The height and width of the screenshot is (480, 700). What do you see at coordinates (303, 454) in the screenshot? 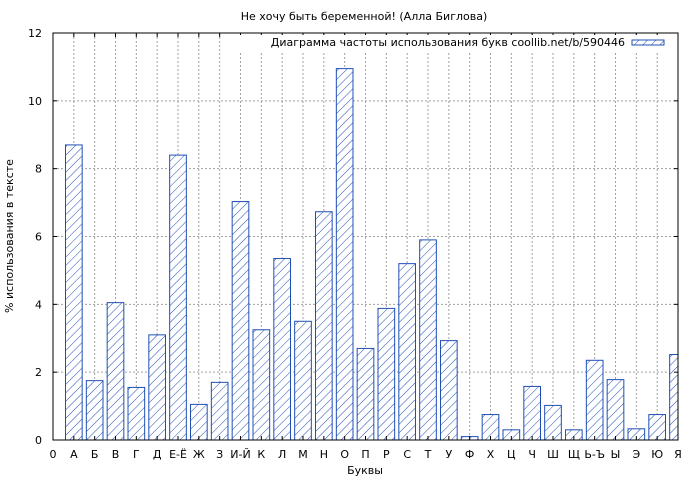
I see `x-tick-label: М` at bounding box center [303, 454].